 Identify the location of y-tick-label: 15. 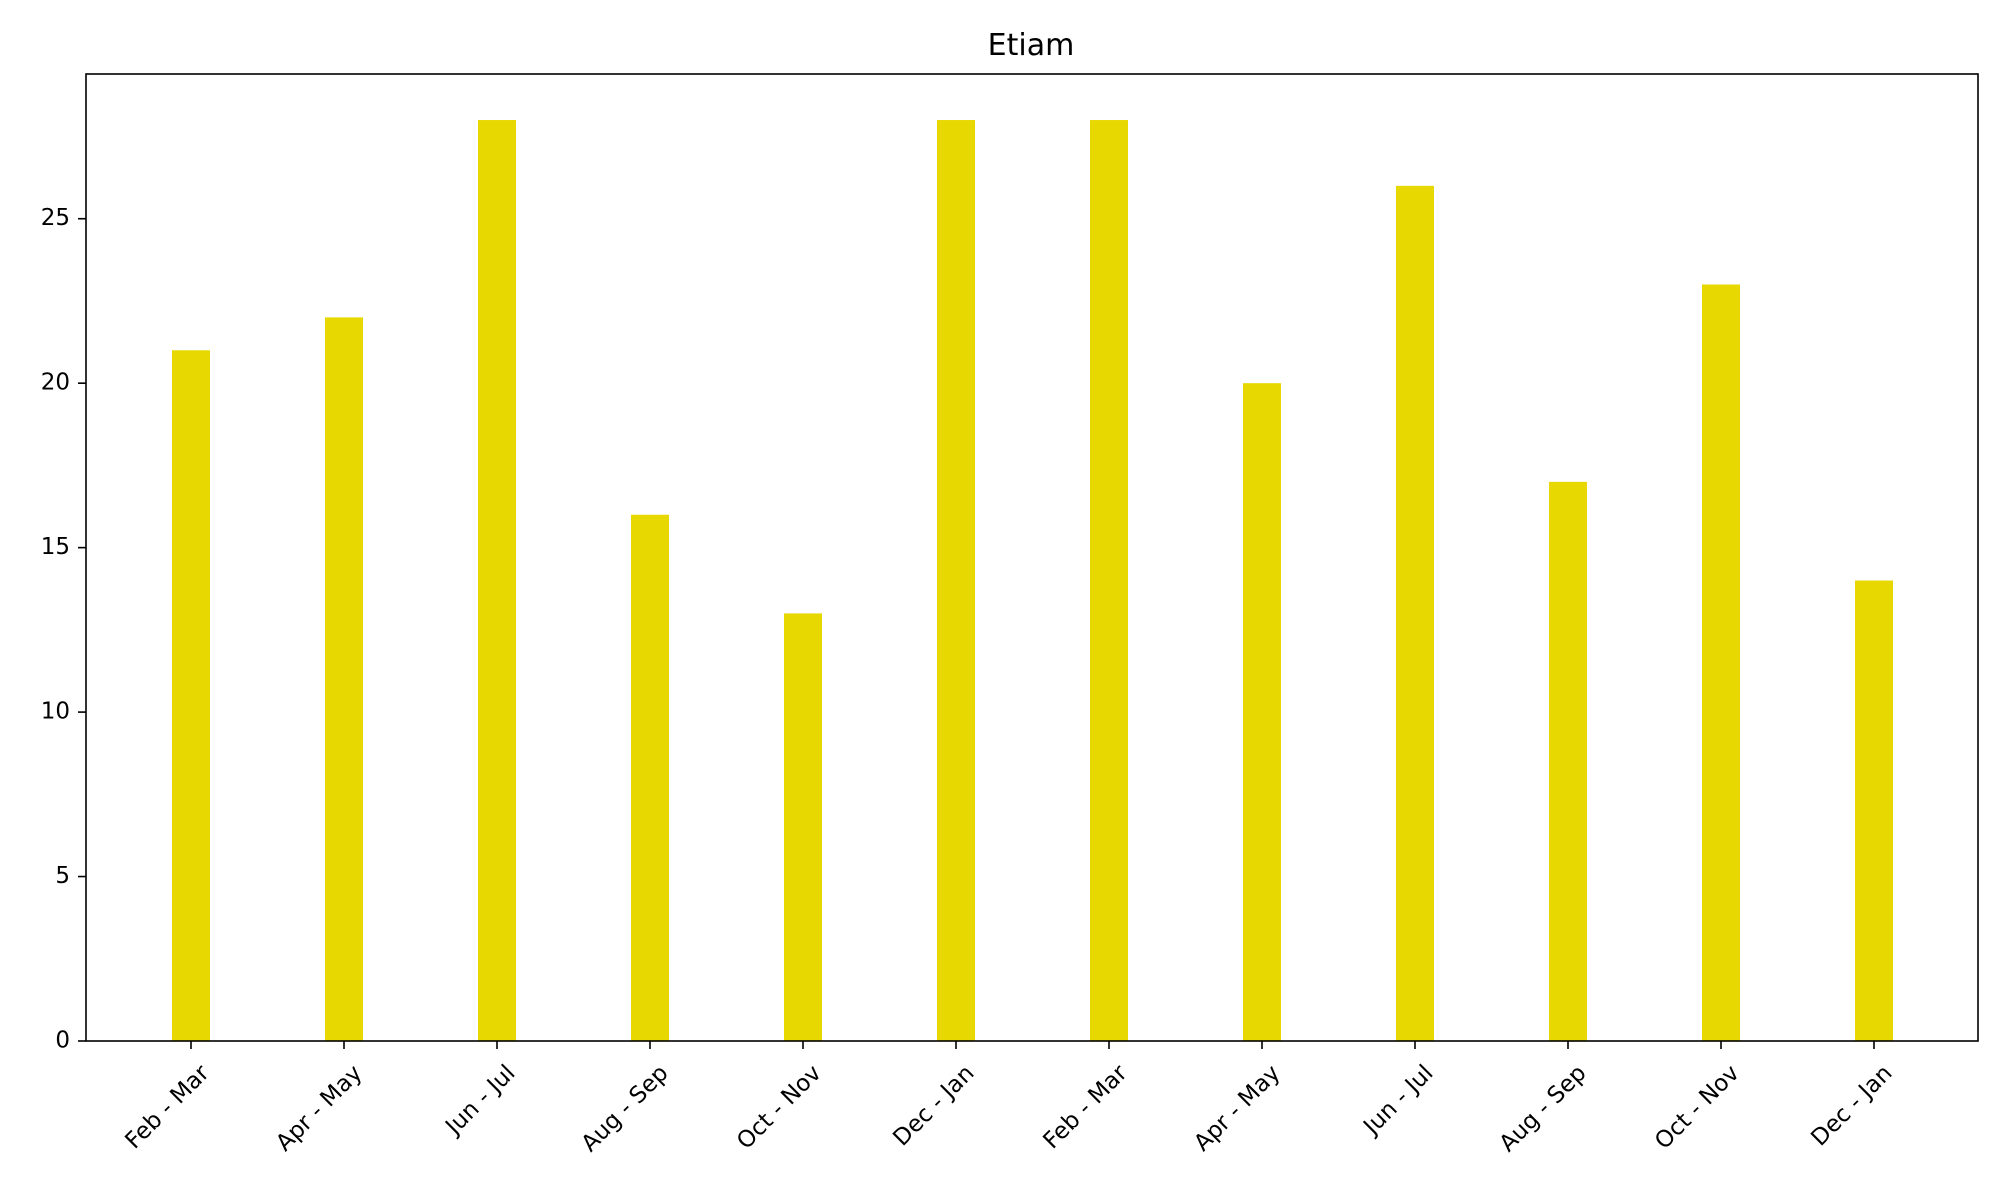
(55, 547).